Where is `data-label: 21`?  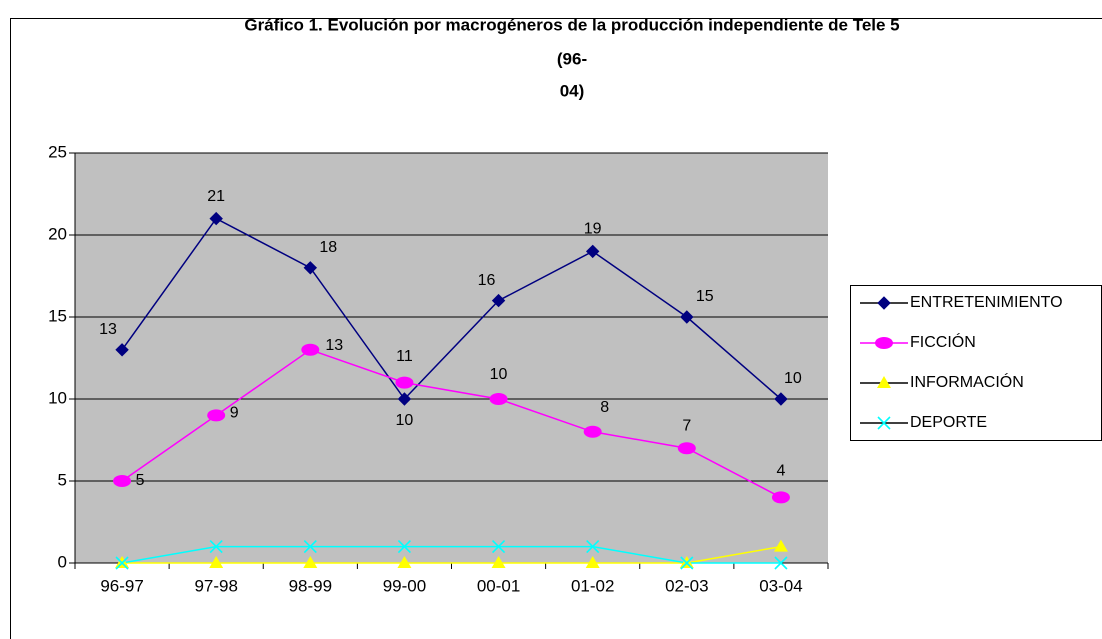 data-label: 21 is located at coordinates (216, 196).